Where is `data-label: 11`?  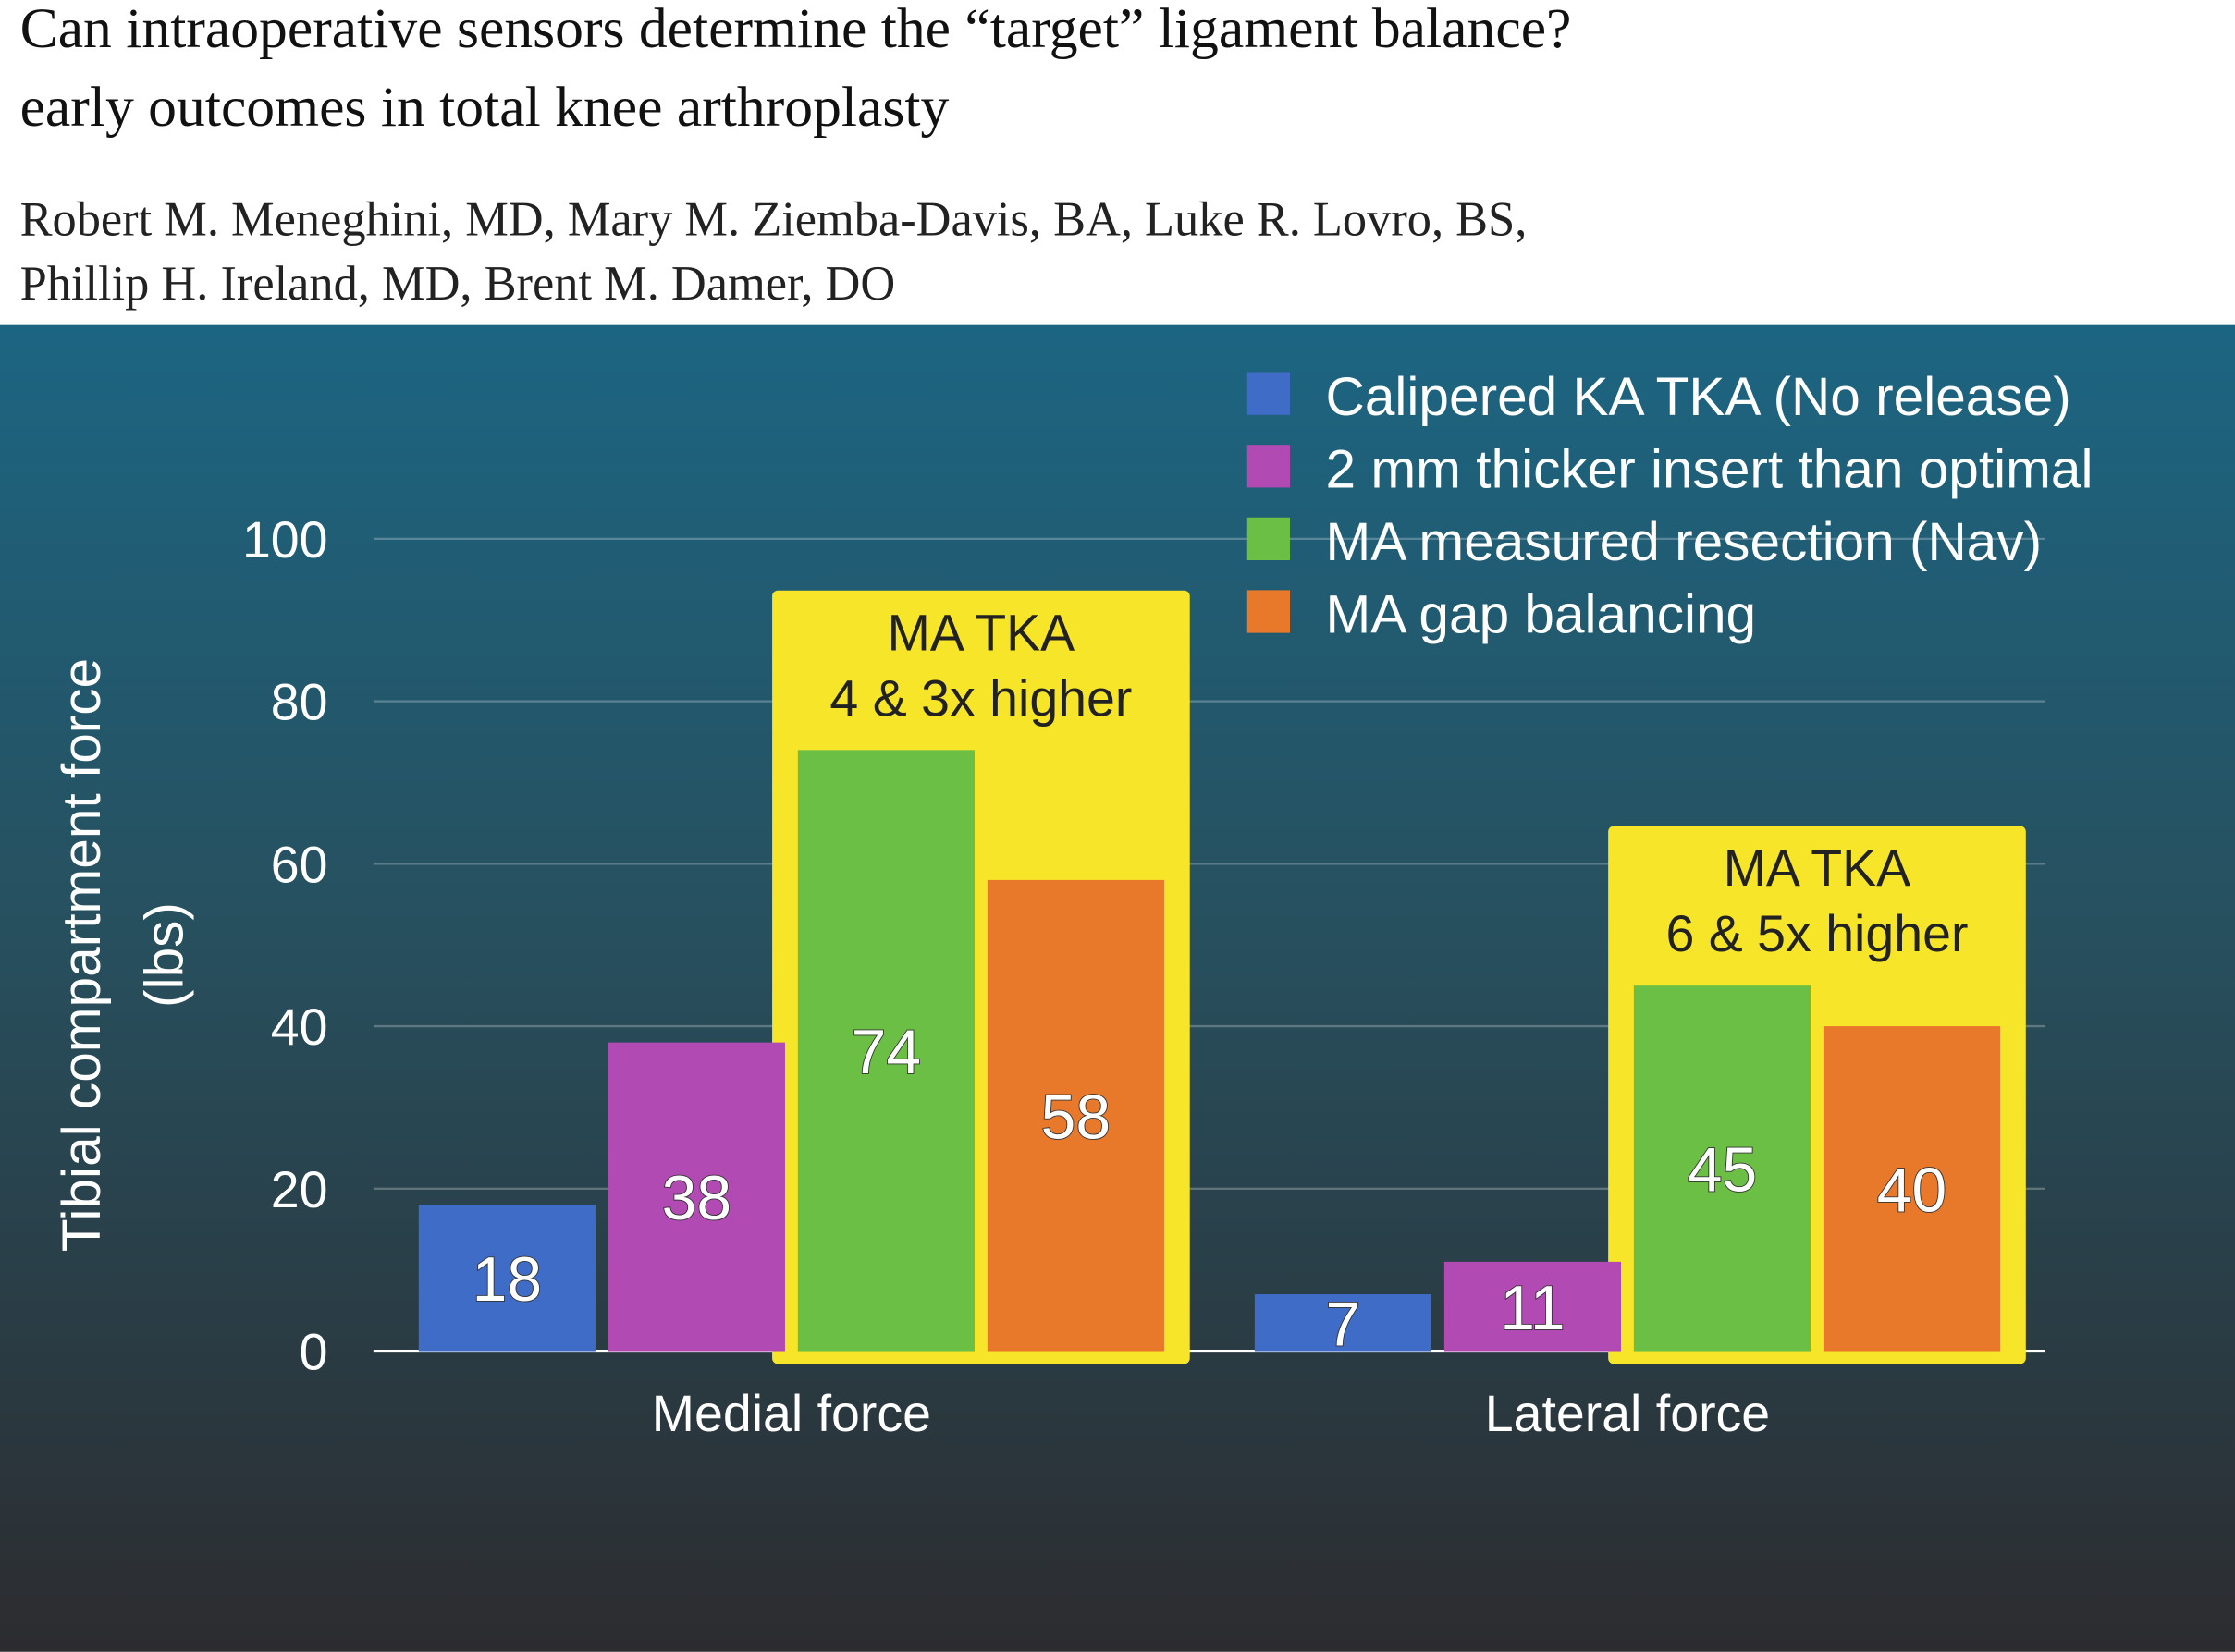
data-label: 11 is located at coordinates (1532, 1308).